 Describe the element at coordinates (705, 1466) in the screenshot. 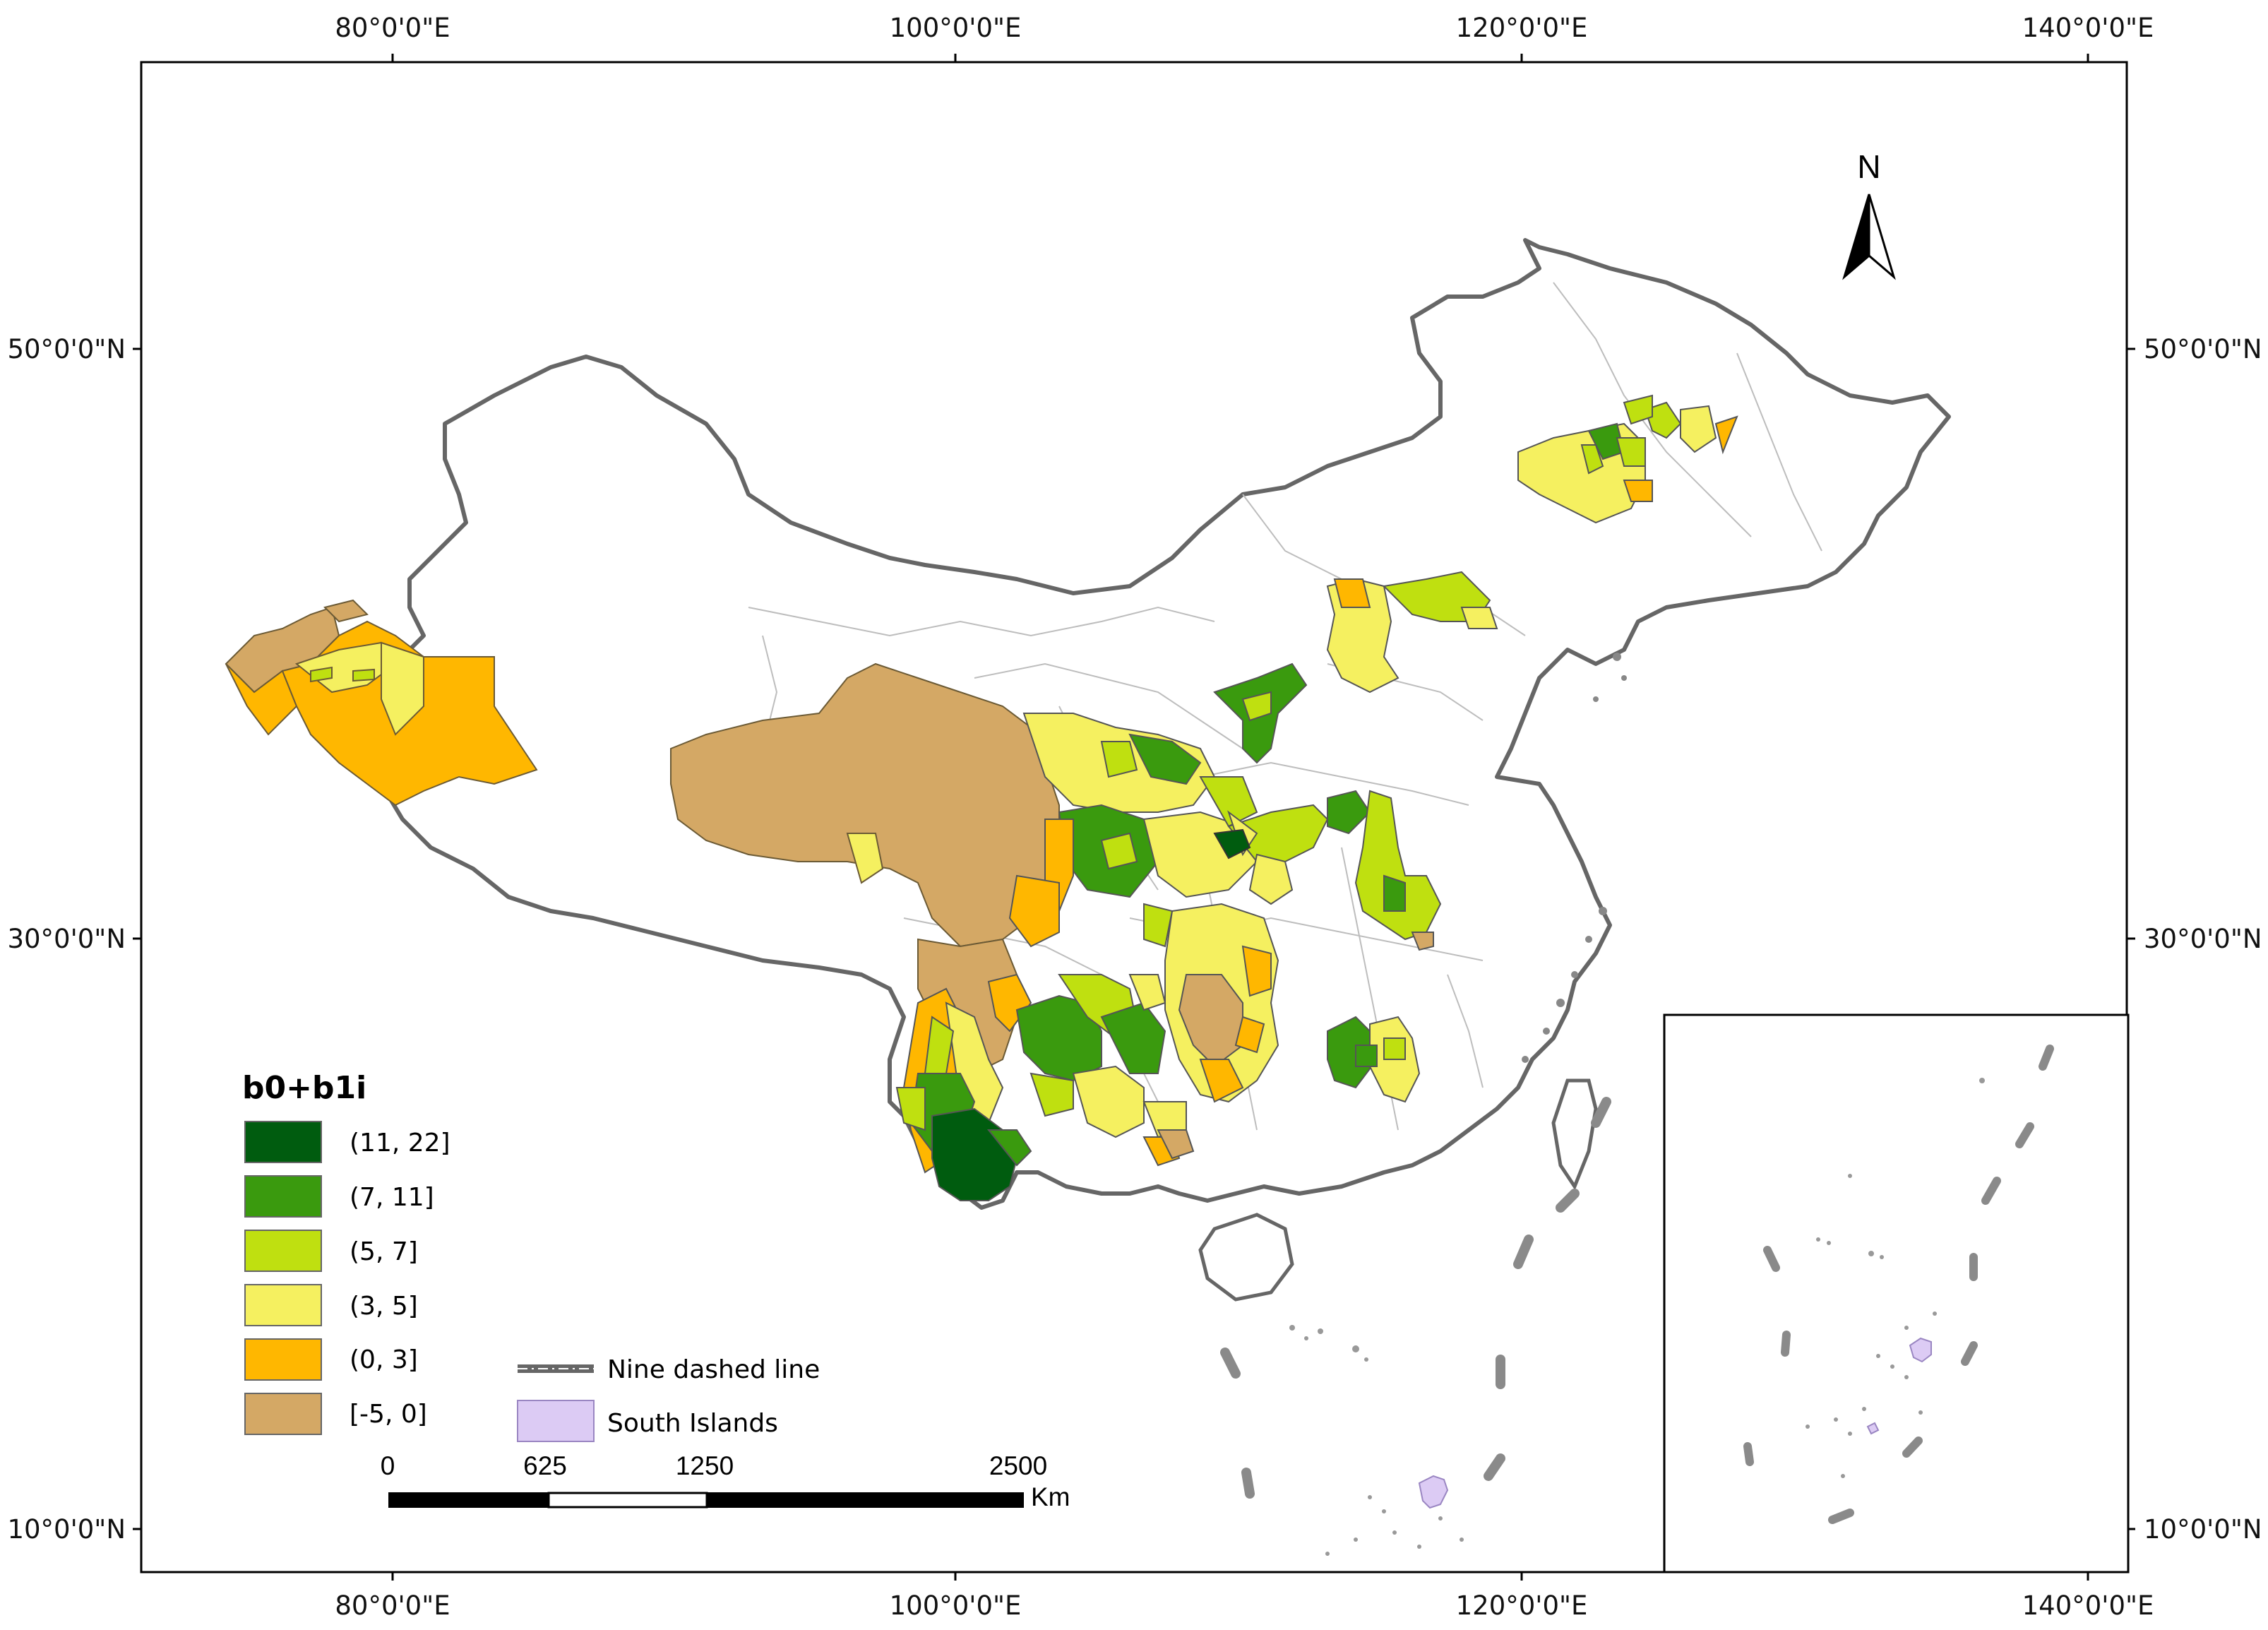

I see `scale-label-1250: 1250` at that location.